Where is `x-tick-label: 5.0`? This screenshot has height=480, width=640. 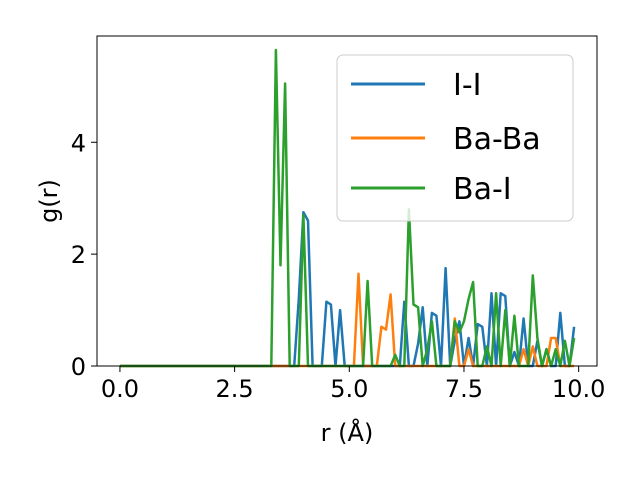
x-tick-label: 5.0 is located at coordinates (349, 389).